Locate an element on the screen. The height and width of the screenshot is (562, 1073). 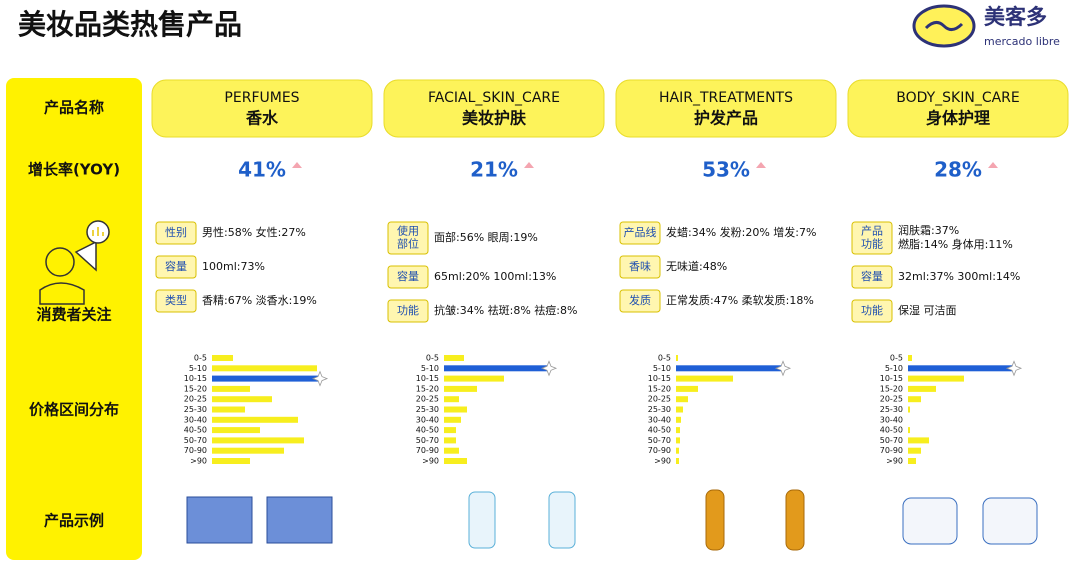
label-column is located at coordinates (74, 319).